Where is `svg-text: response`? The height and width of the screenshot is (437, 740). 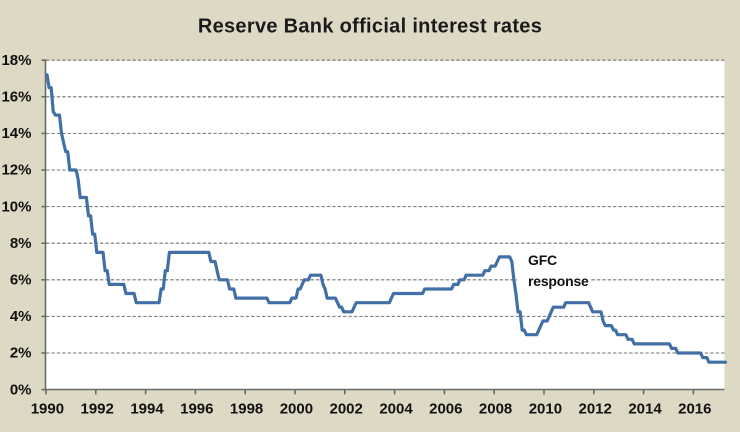
svg-text: response is located at coordinates (558, 281).